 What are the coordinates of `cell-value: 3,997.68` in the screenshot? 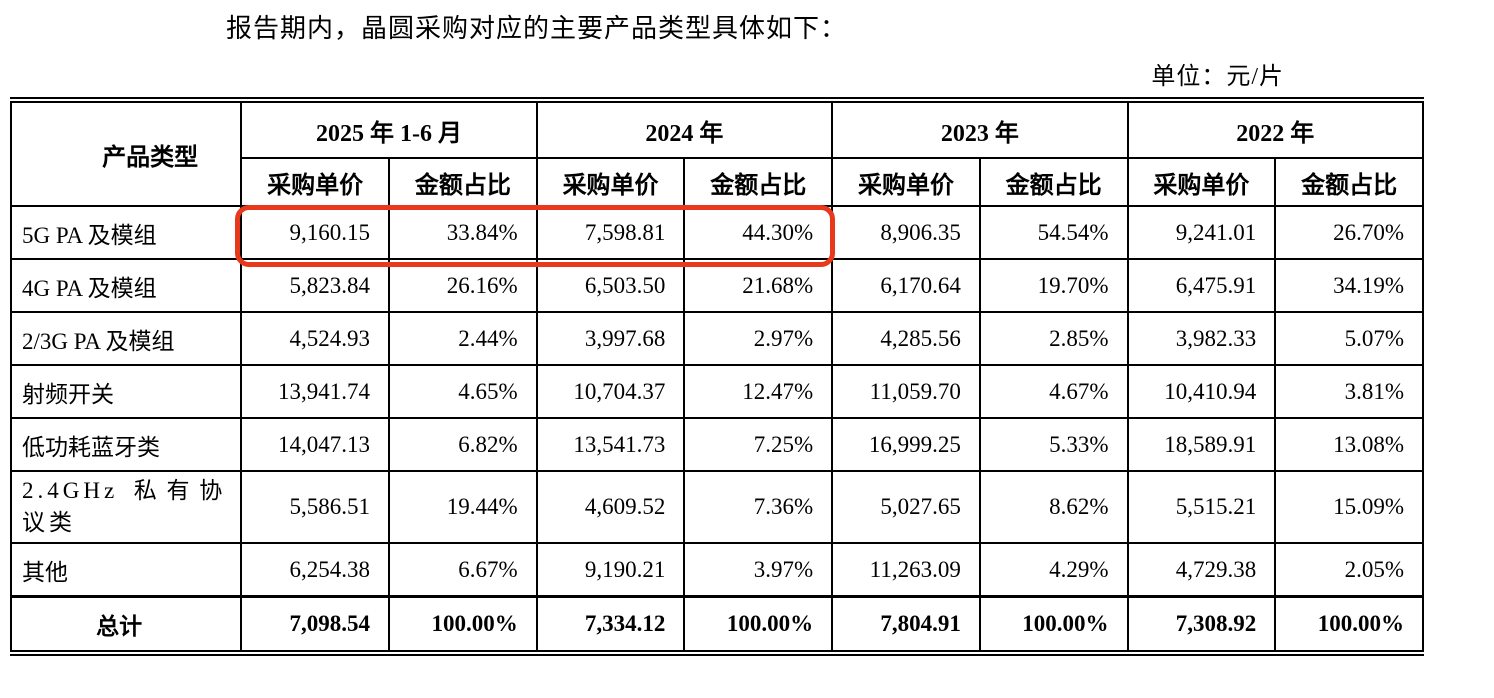 It's located at (610, 338).